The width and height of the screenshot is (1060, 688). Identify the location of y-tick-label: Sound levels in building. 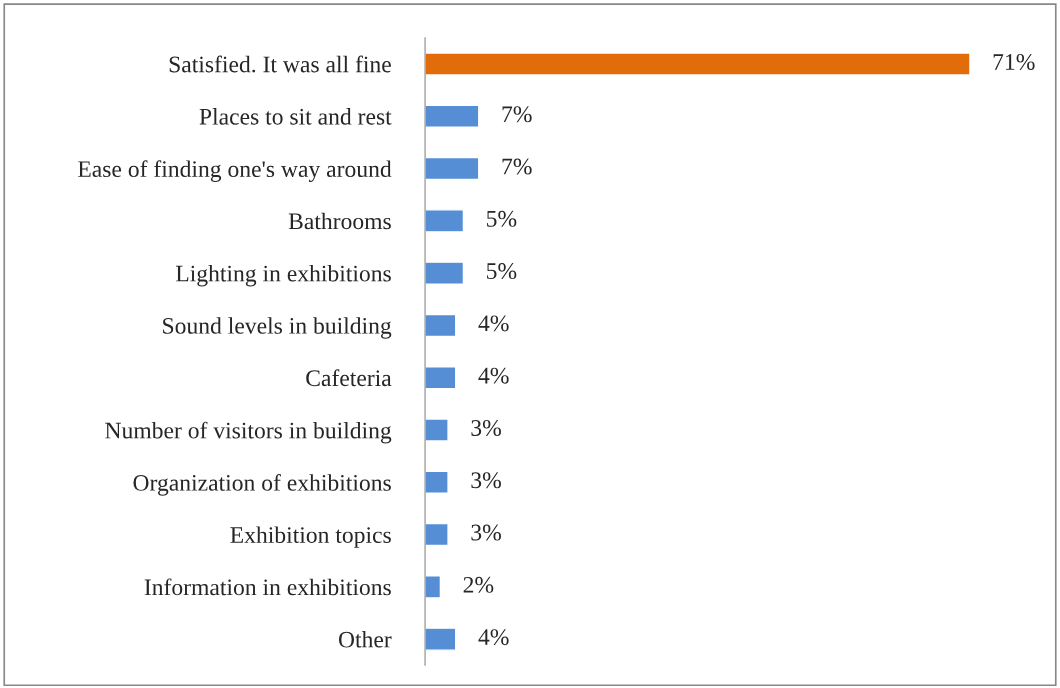
(277, 328).